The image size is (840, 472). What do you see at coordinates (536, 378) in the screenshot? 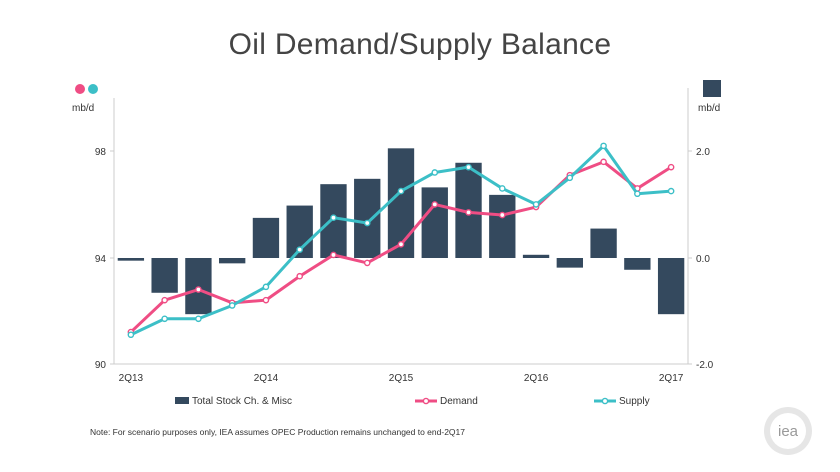
I see `x-tick-label: 2Q16` at bounding box center [536, 378].